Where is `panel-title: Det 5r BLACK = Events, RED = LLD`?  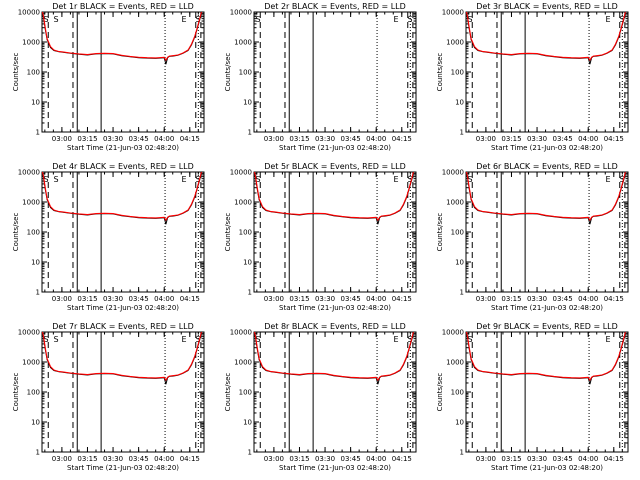
panel-title: Det 5r BLACK = Events, RED = LLD is located at coordinates (335, 166).